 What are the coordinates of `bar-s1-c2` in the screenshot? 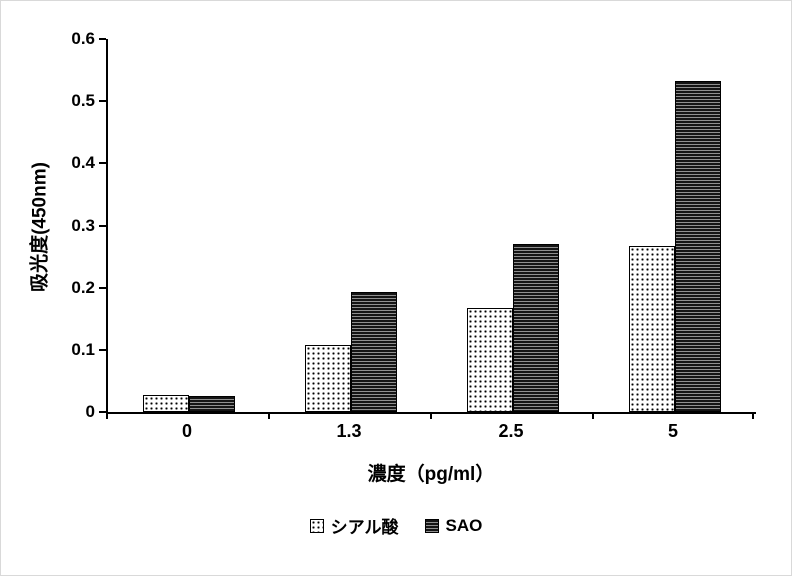 It's located at (536, 328).